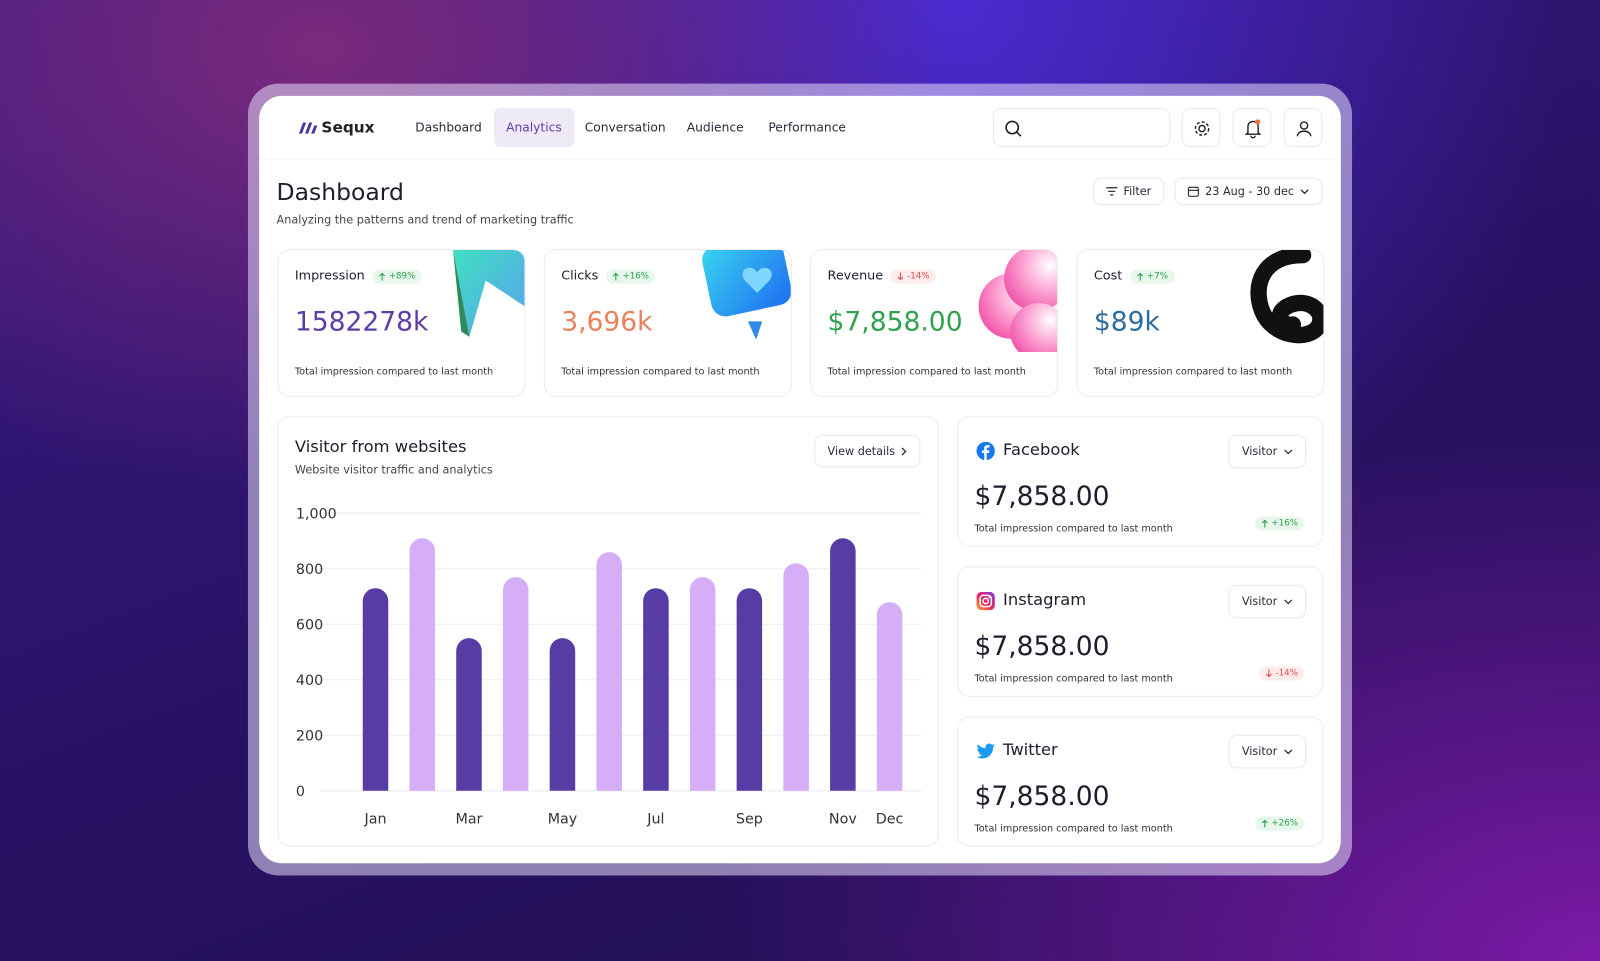 The width and height of the screenshot is (1600, 961). I want to click on settings-button, so click(1201, 127).